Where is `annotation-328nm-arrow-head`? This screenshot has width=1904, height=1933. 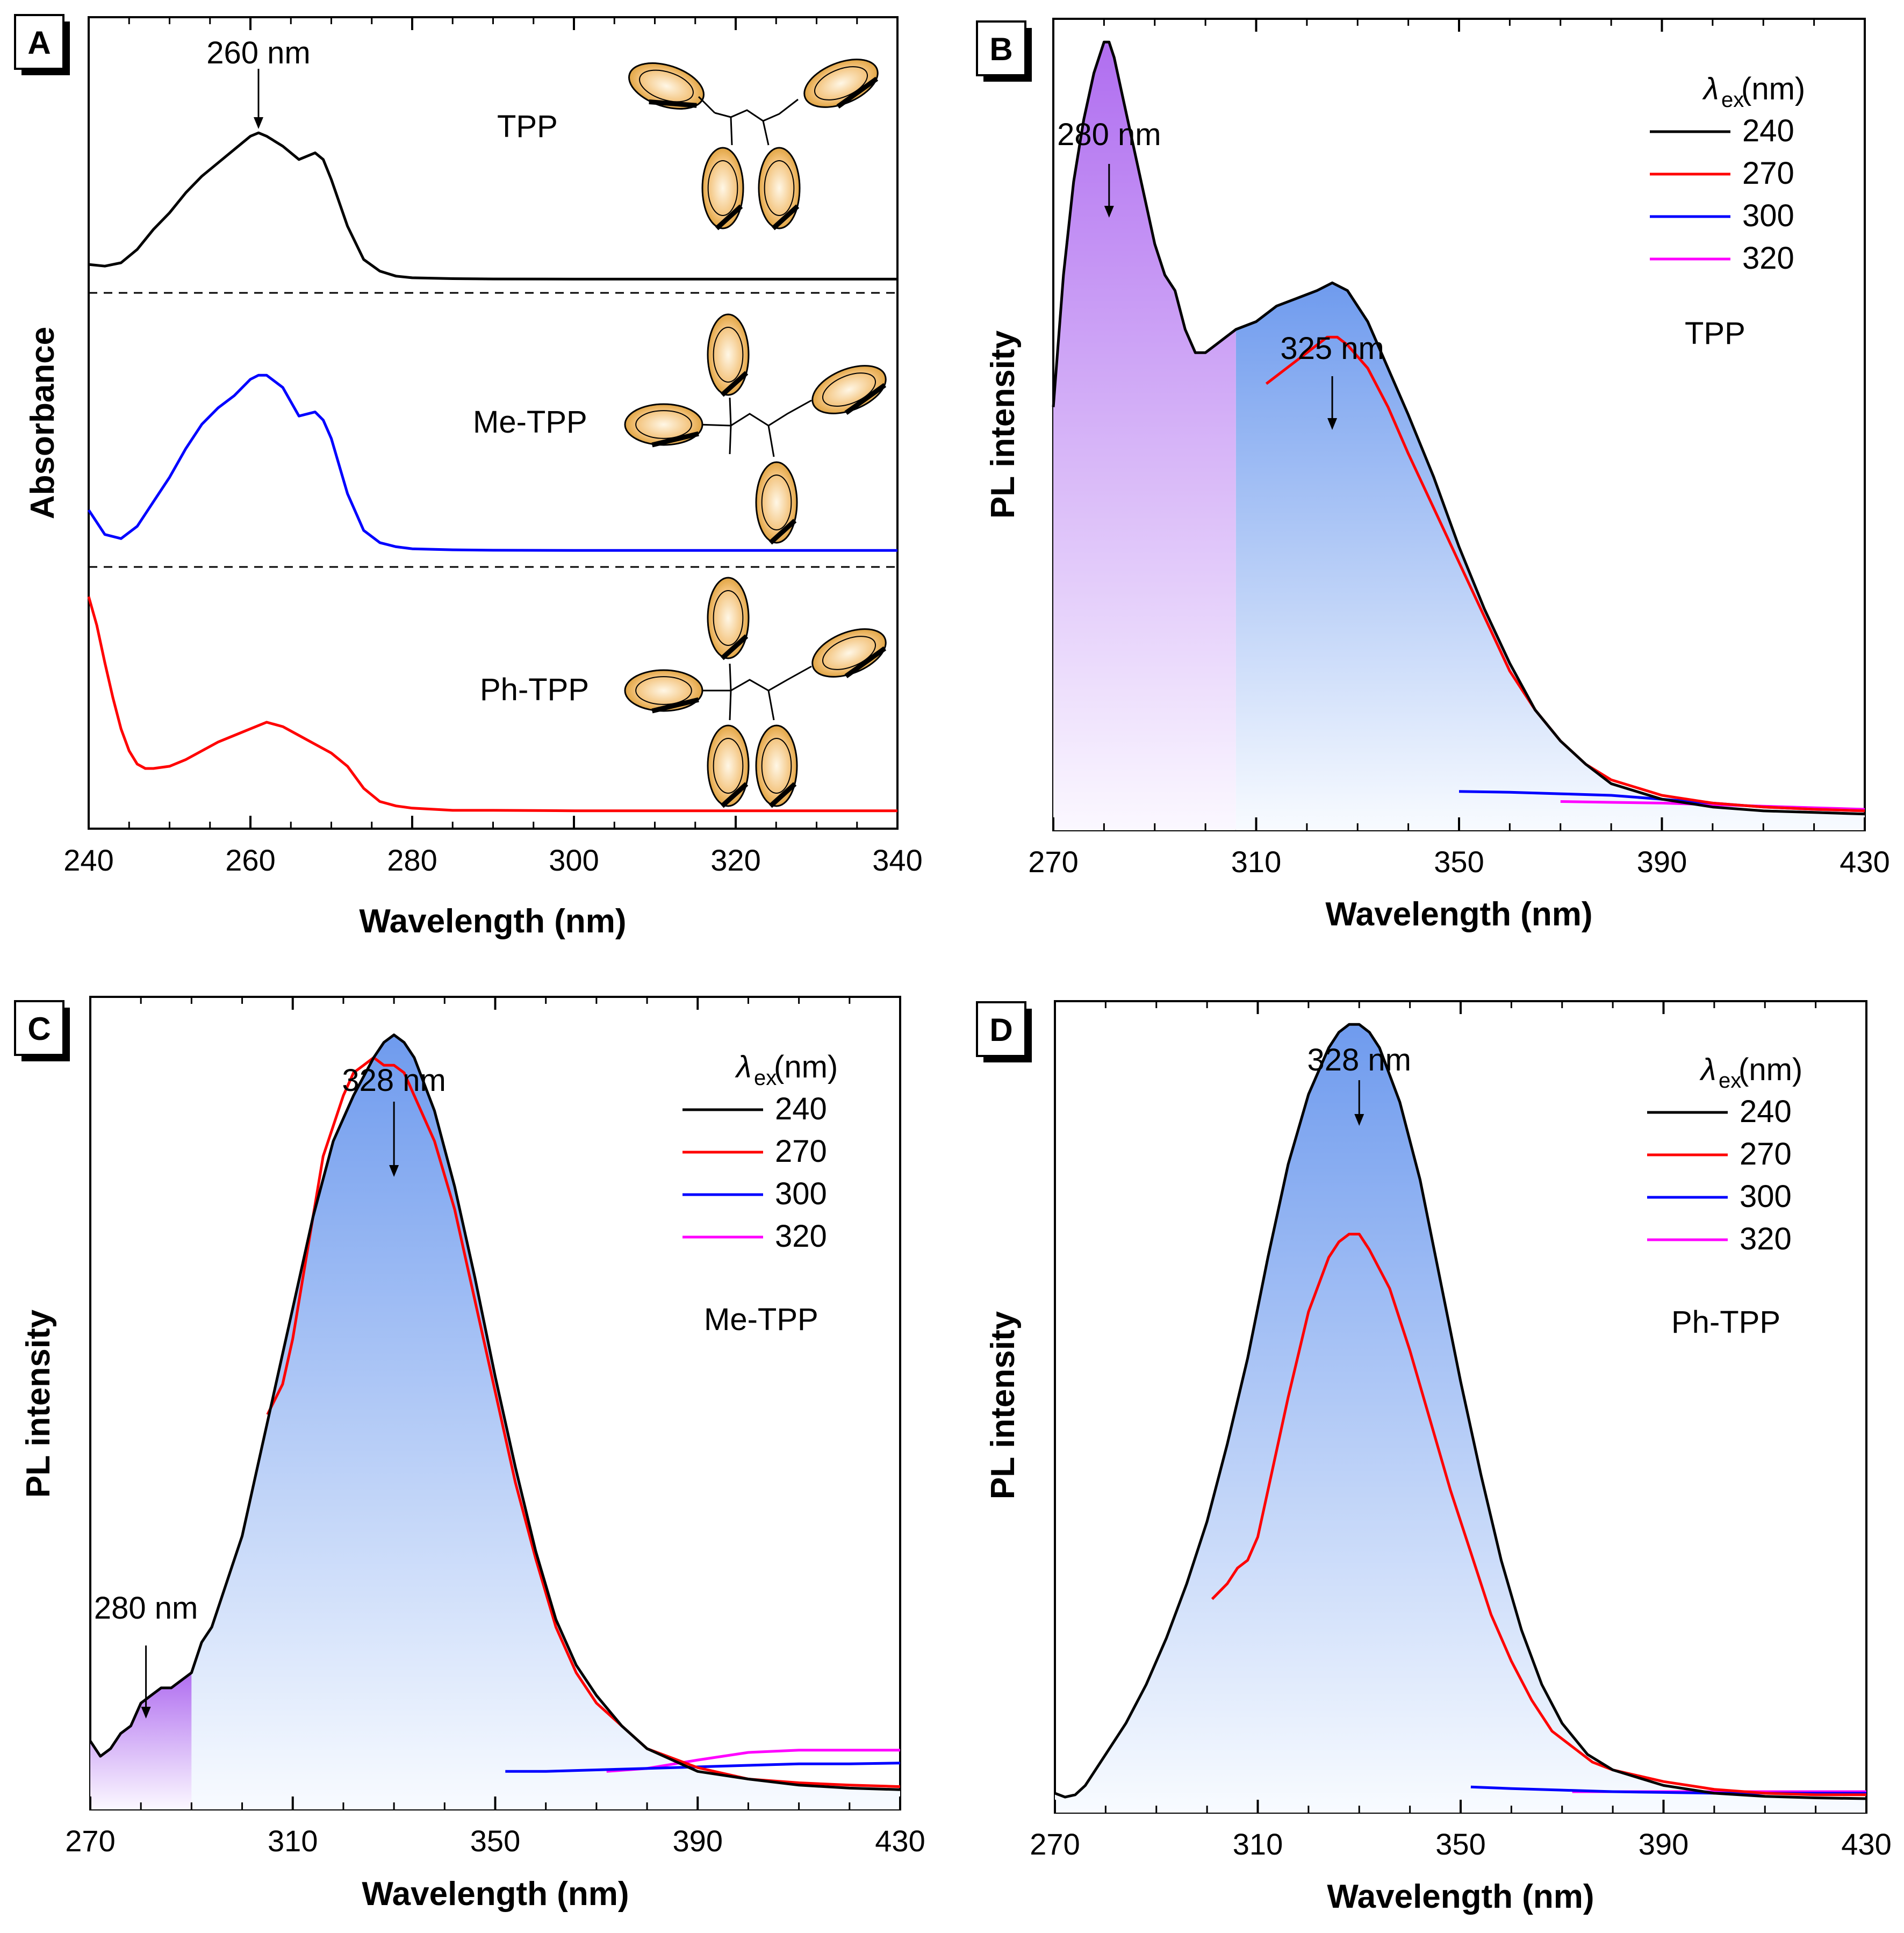 annotation-328nm-arrow-head is located at coordinates (394, 1171).